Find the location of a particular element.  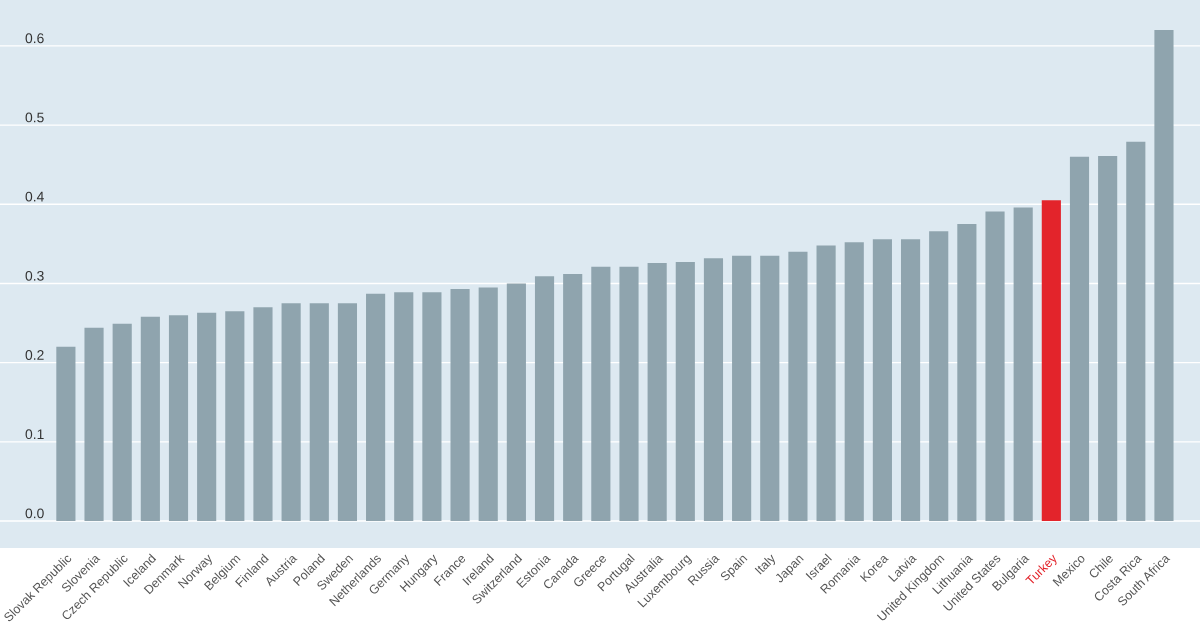

y-tick-label: 0.4 is located at coordinates (34, 196).